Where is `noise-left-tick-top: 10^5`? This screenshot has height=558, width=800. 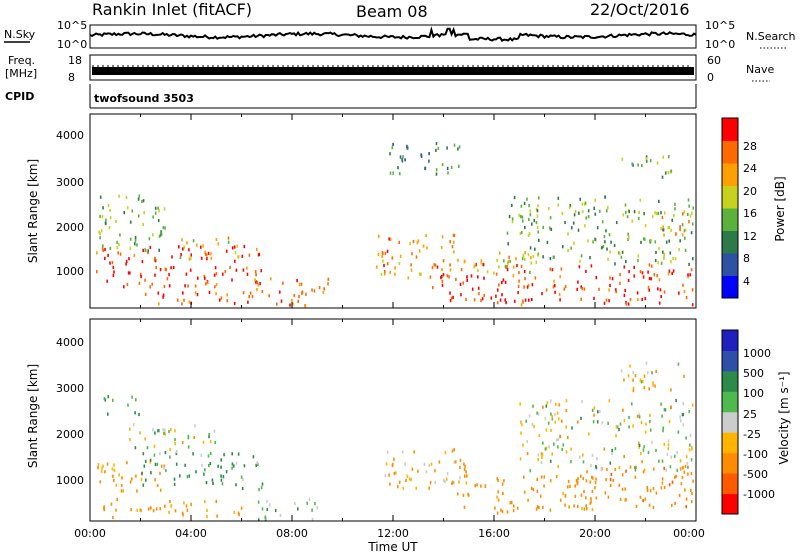
noise-left-tick-top: 10^5 is located at coordinates (72, 25).